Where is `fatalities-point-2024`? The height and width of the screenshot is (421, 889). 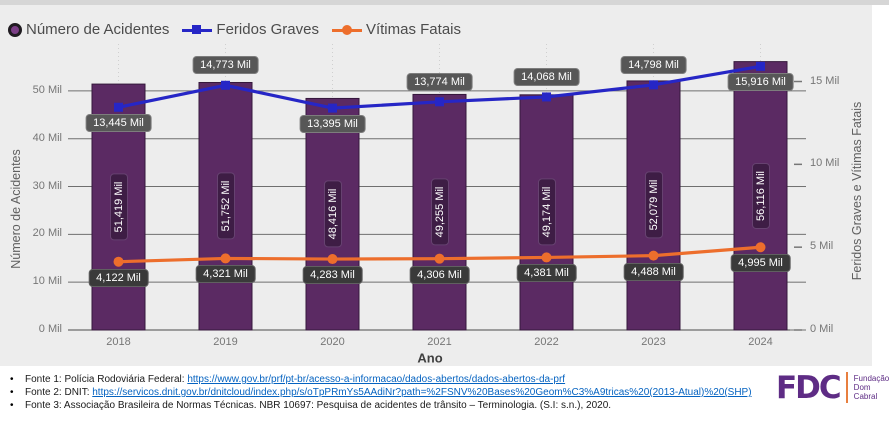
fatalities-point-2024 is located at coordinates (760, 247).